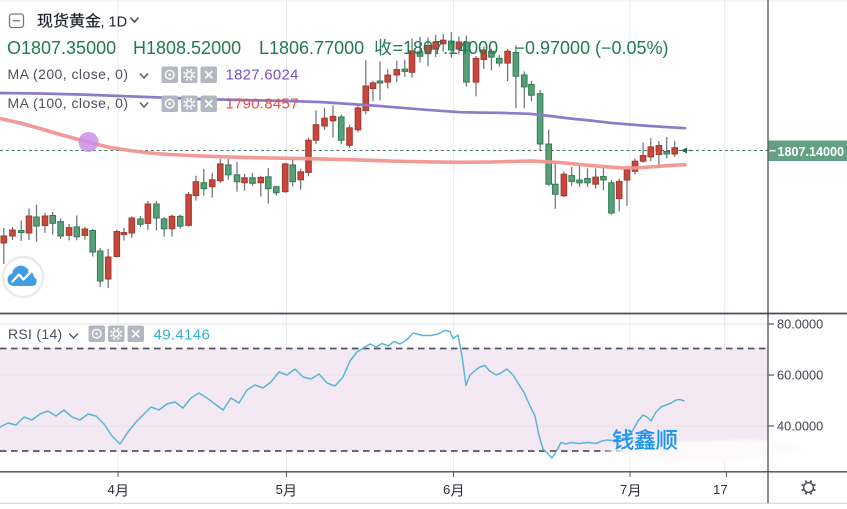 The image size is (847, 509). I want to click on svg-text: L1806.77000, so click(311, 48).